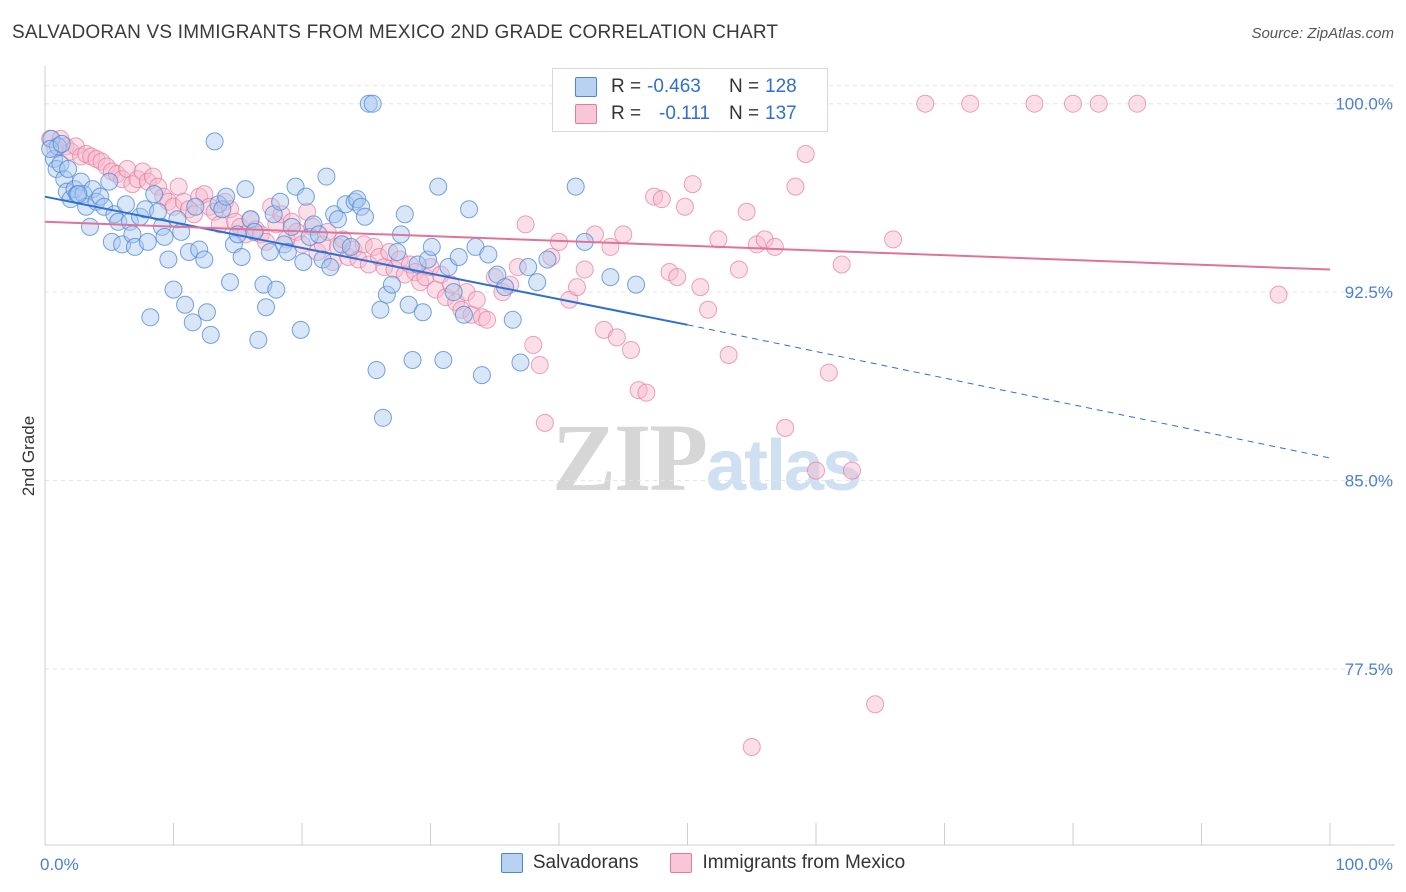 The width and height of the screenshot is (1406, 892). Describe the element at coordinates (569, 863) in the screenshot. I see `legend-item-salvadorans: Salvadorans` at that location.